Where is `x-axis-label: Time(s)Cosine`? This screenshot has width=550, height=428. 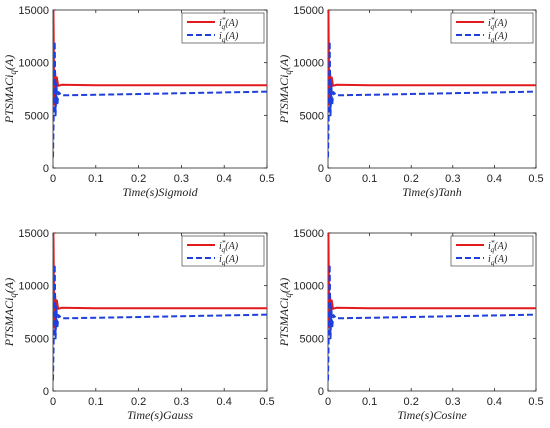 x-axis-label: Time(s)Cosine is located at coordinates (432, 415).